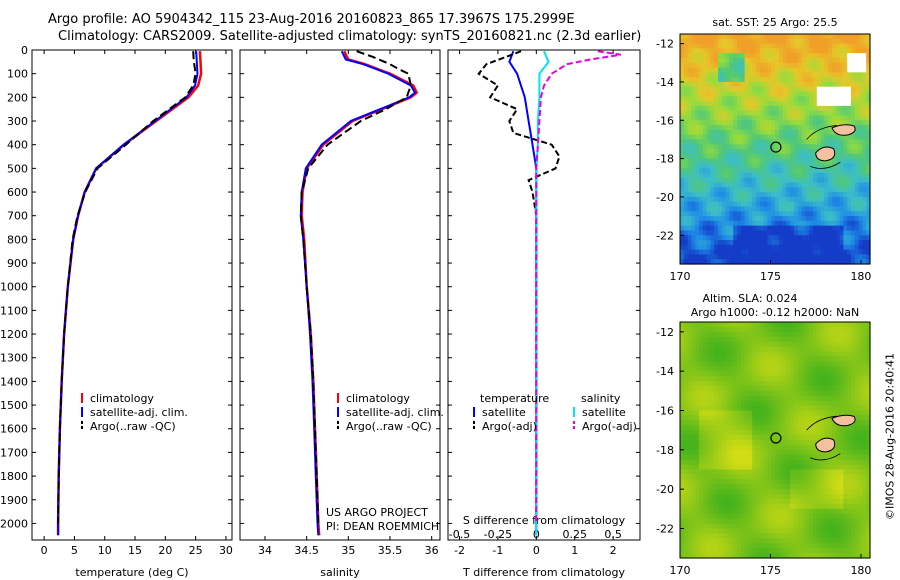 This screenshot has height=580, width=900. I want to click on salinity-x-tick-label: 35.5, so click(390, 550).